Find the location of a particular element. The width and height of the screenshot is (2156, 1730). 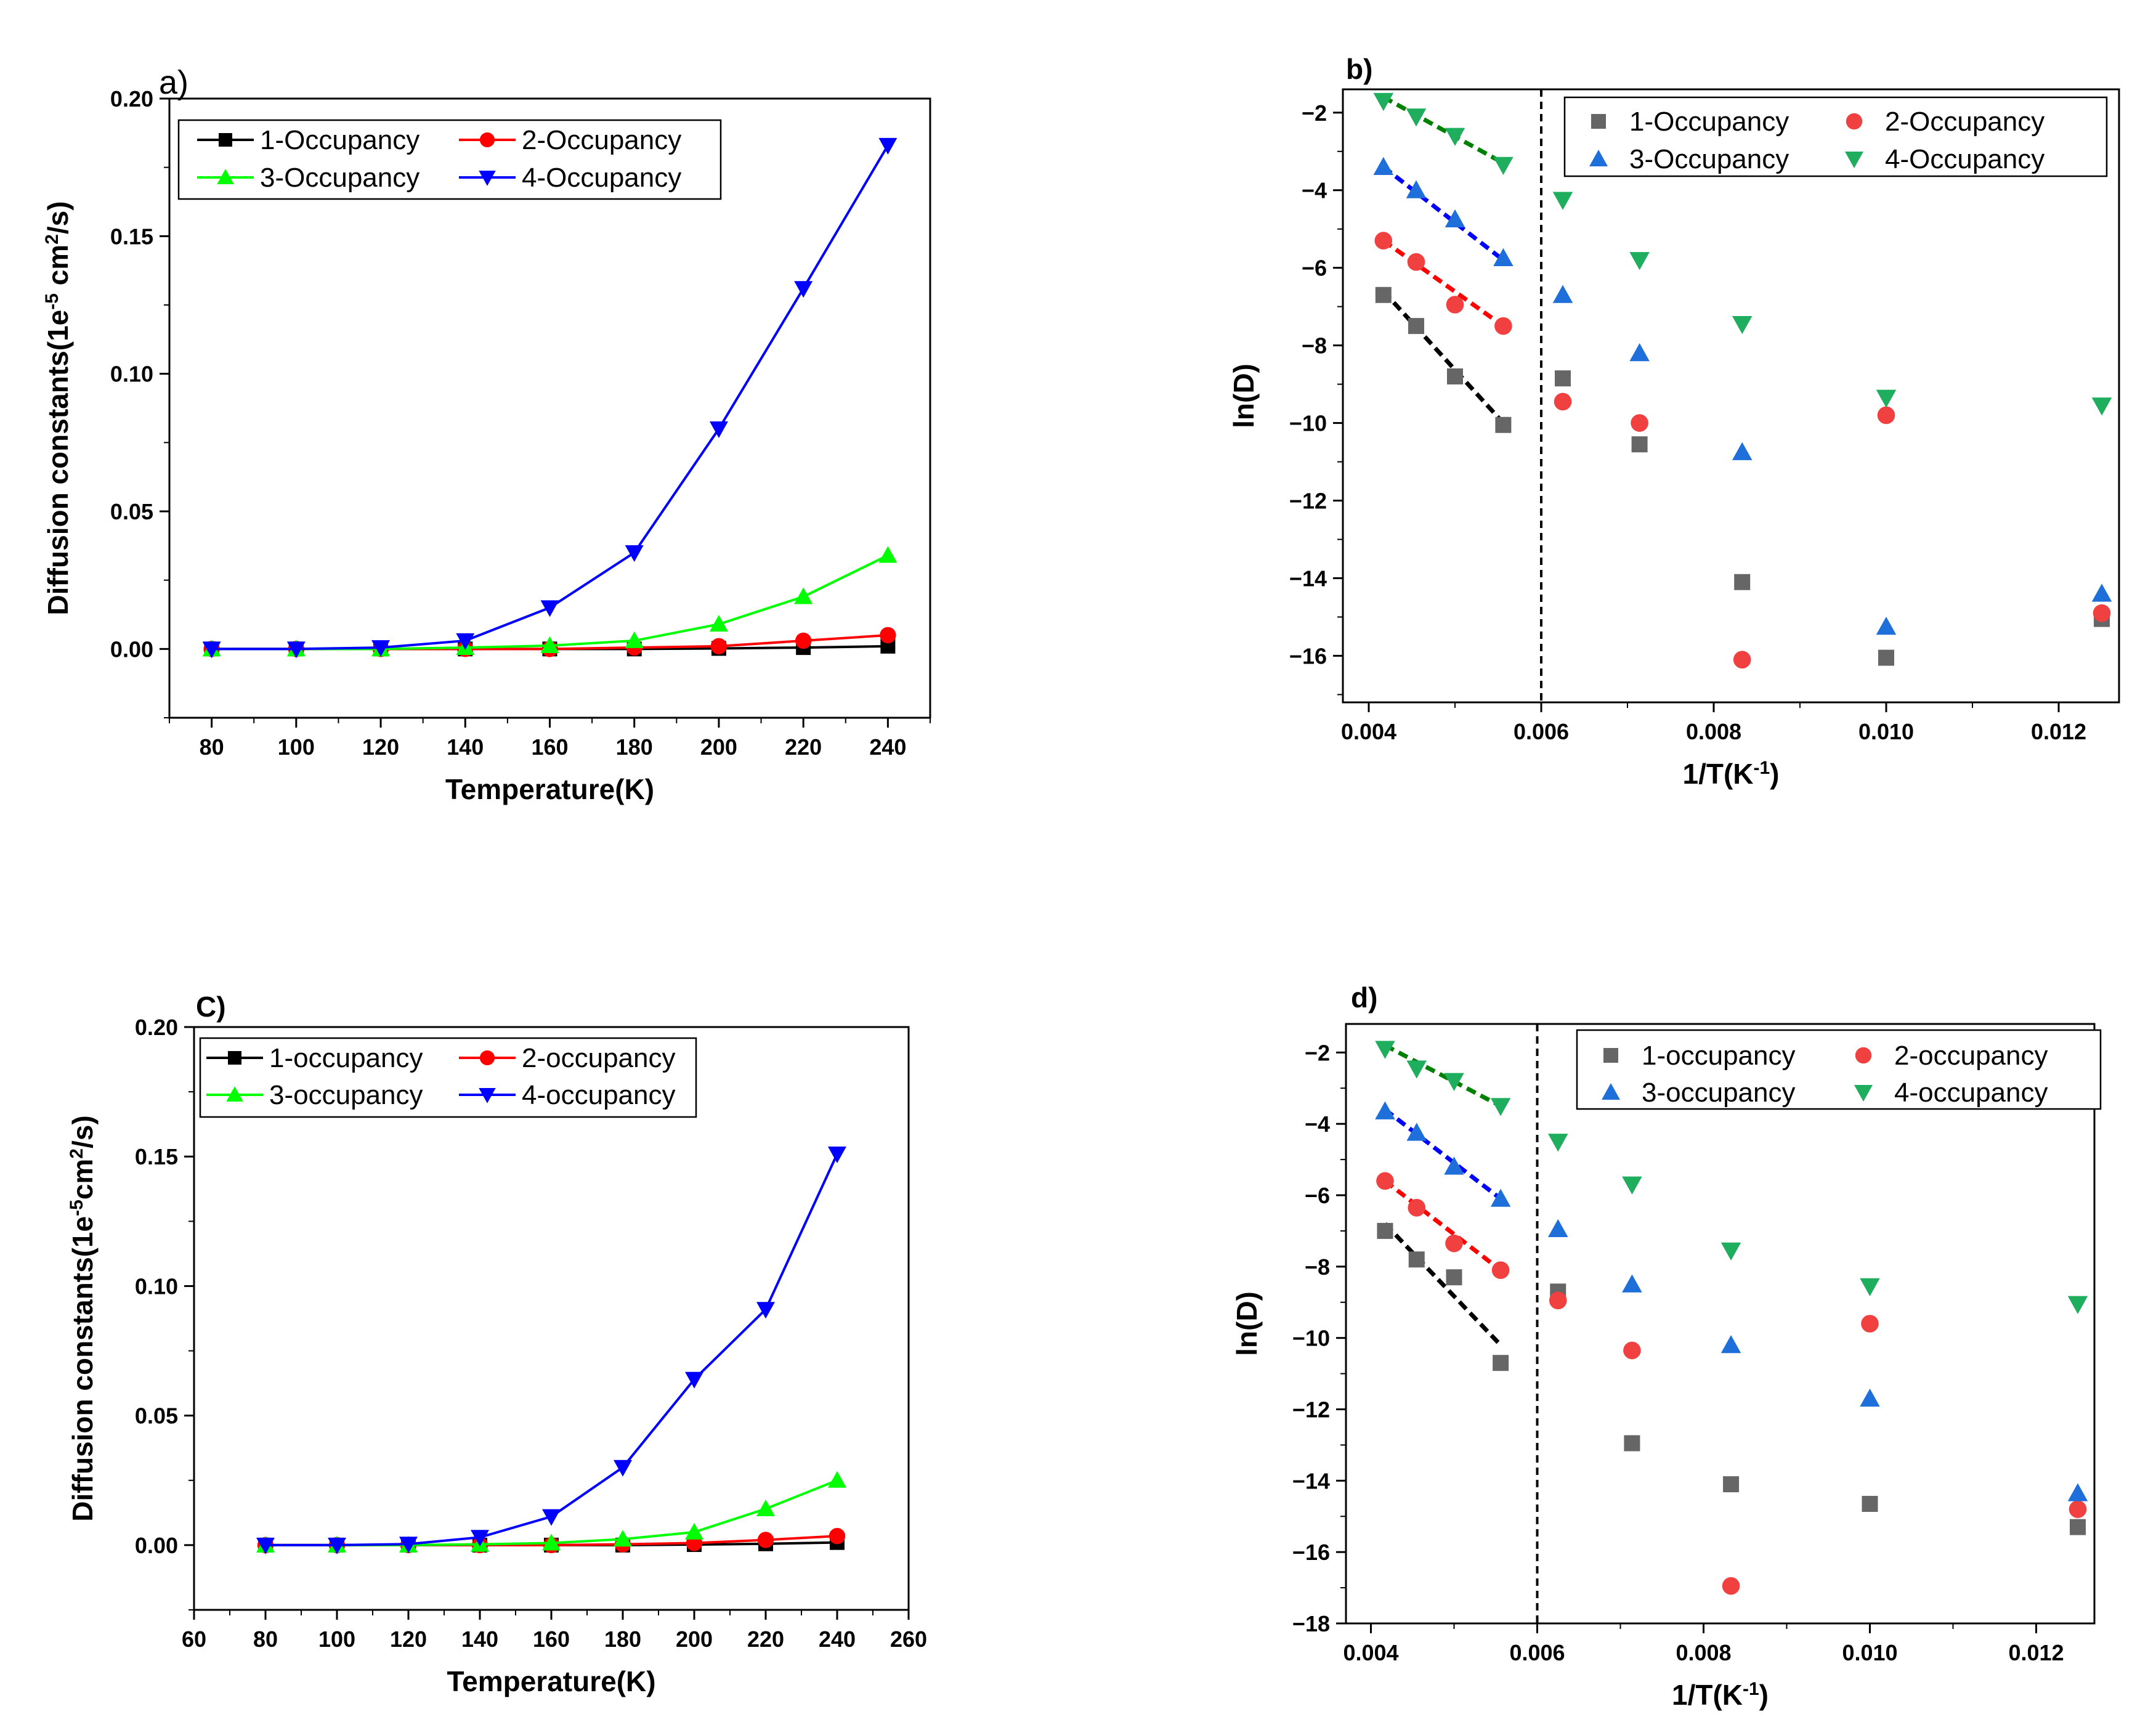

y-tick-label: −16 is located at coordinates (1308, 656).